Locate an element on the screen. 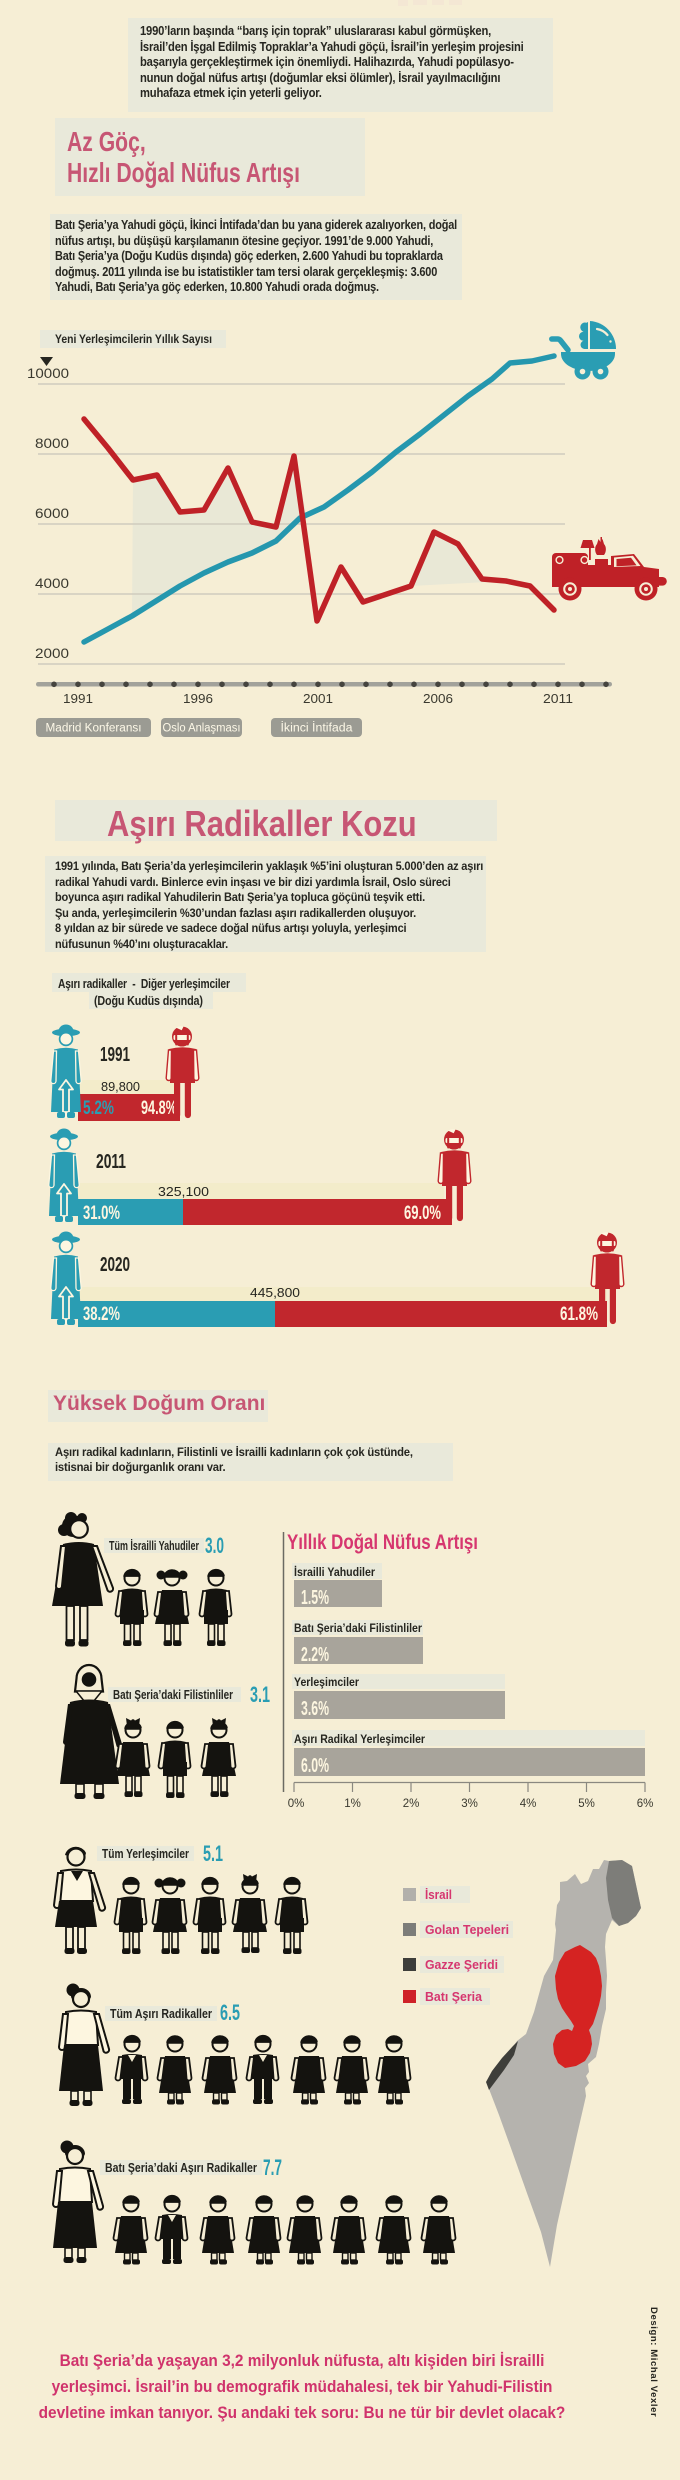 Image resolution: width=680 pixels, height=2480 pixels. svg-text: 6.0% is located at coordinates (315, 1766).